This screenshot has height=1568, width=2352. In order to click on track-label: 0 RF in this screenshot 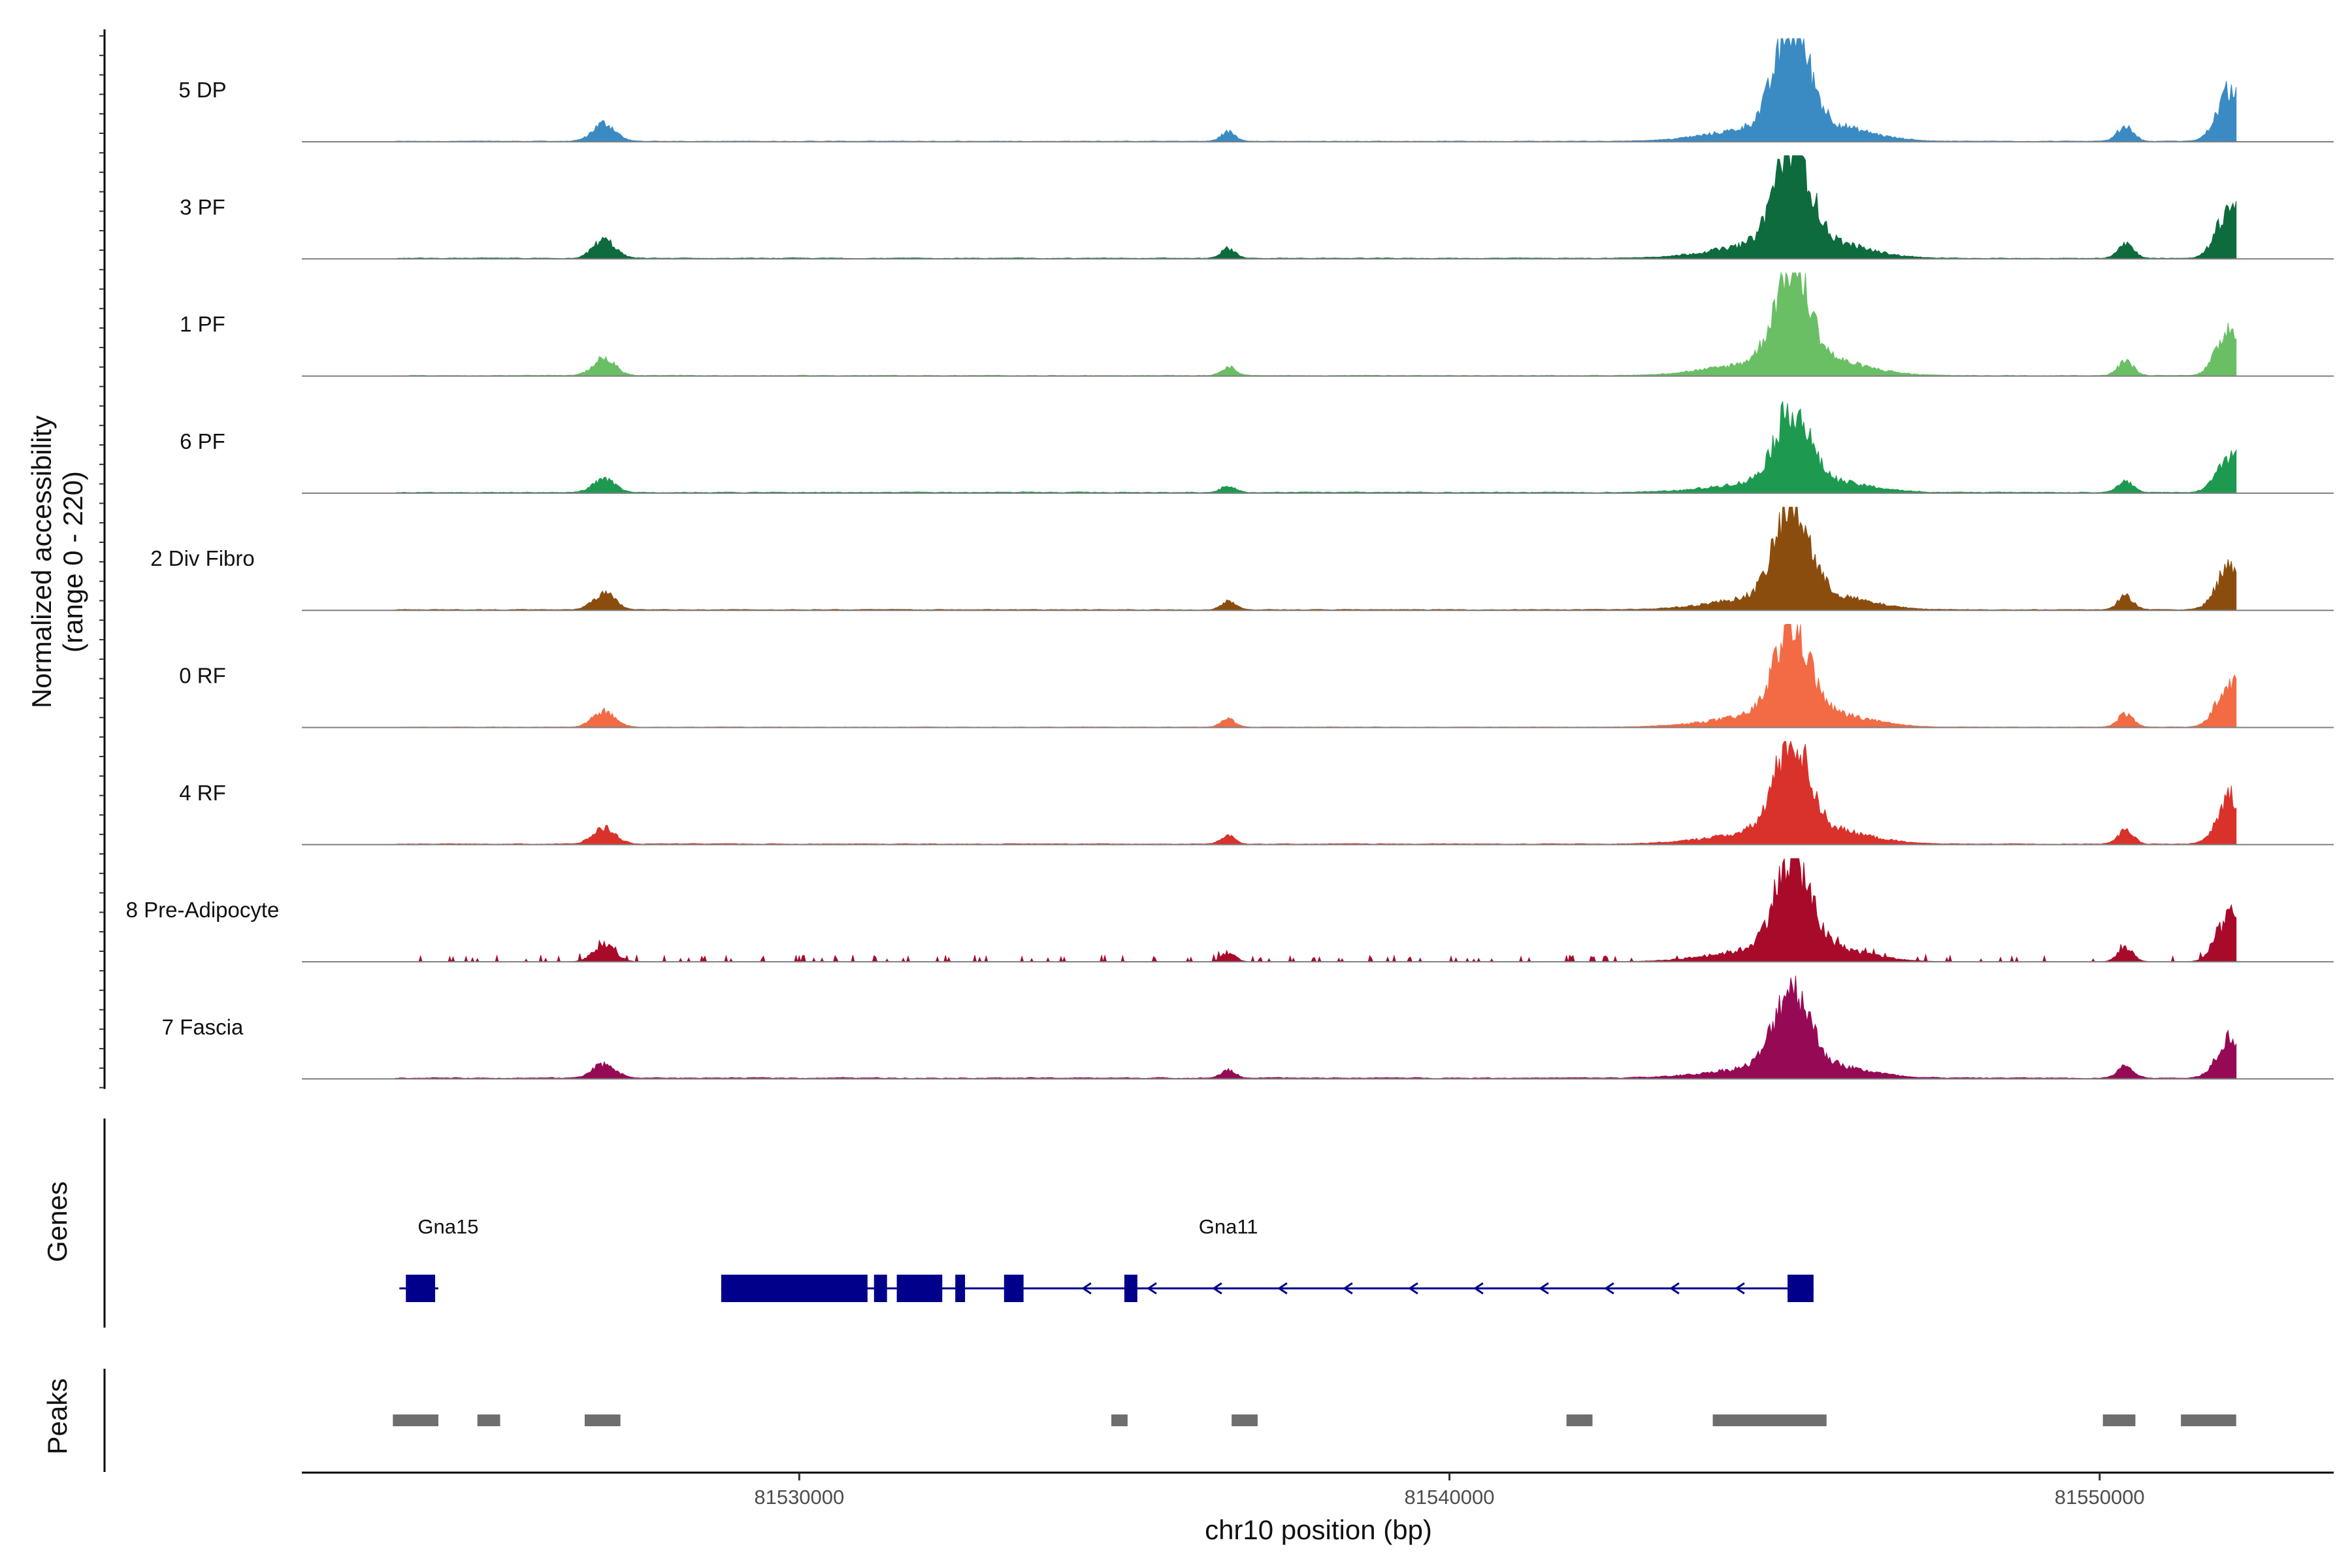, I will do `click(202, 676)`.